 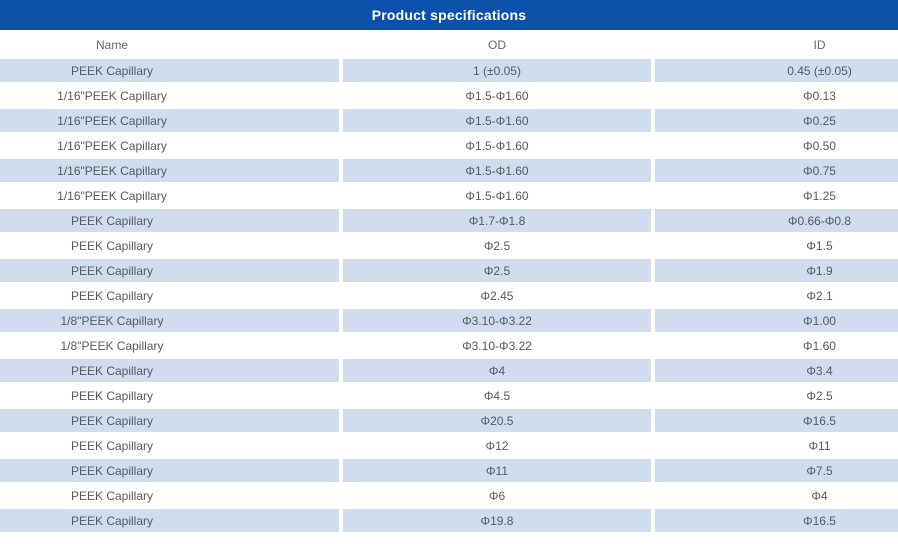 I want to click on id-cell: Φ1.25, so click(x=776, y=195).